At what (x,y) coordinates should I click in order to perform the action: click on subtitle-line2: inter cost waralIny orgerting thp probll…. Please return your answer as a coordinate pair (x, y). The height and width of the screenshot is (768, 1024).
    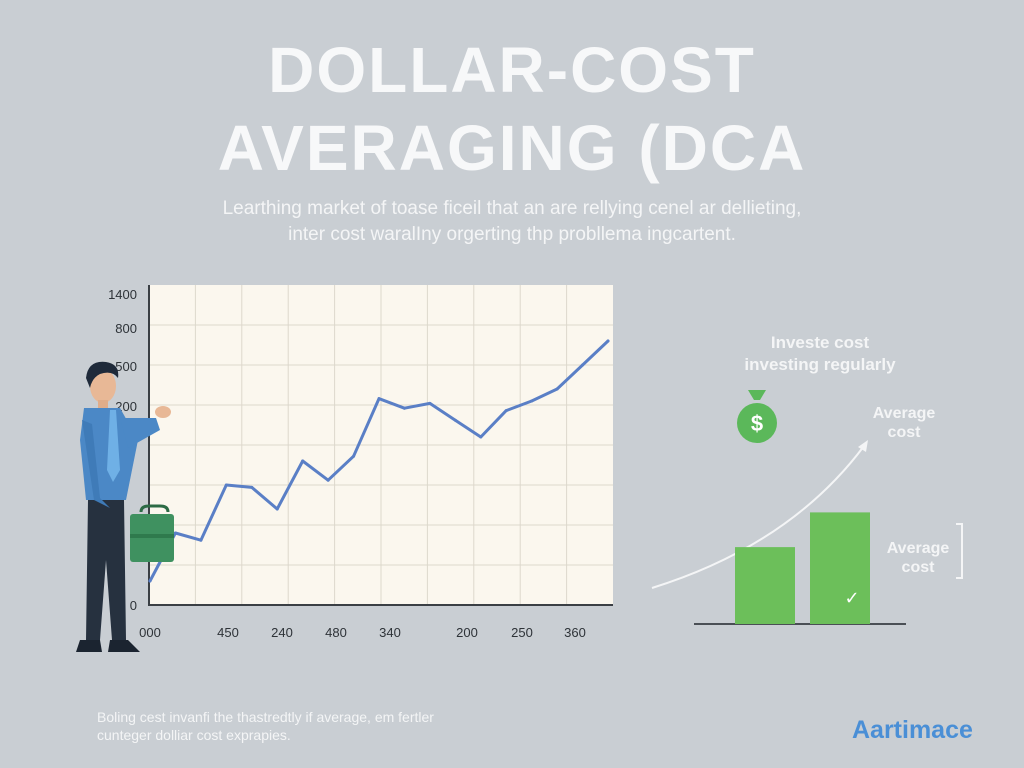
    Looking at the image, I should click on (512, 234).